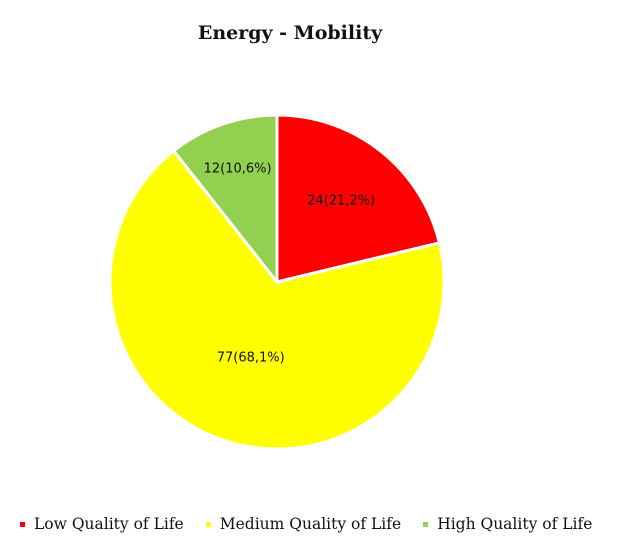  Describe the element at coordinates (290, 33) in the screenshot. I see `chart-title: Energy - Mobility` at that location.